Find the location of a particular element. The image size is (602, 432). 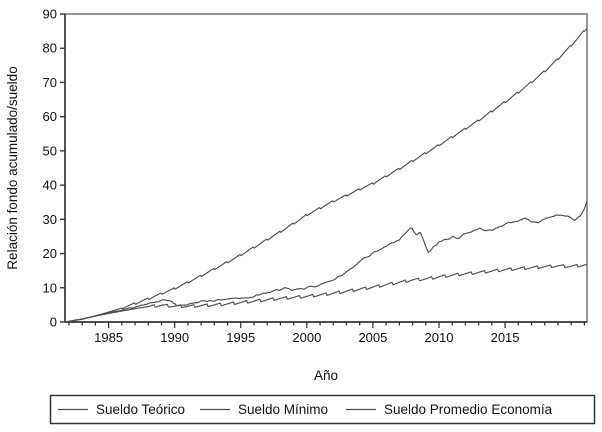

x-tick-label: 2005 is located at coordinates (372, 337).